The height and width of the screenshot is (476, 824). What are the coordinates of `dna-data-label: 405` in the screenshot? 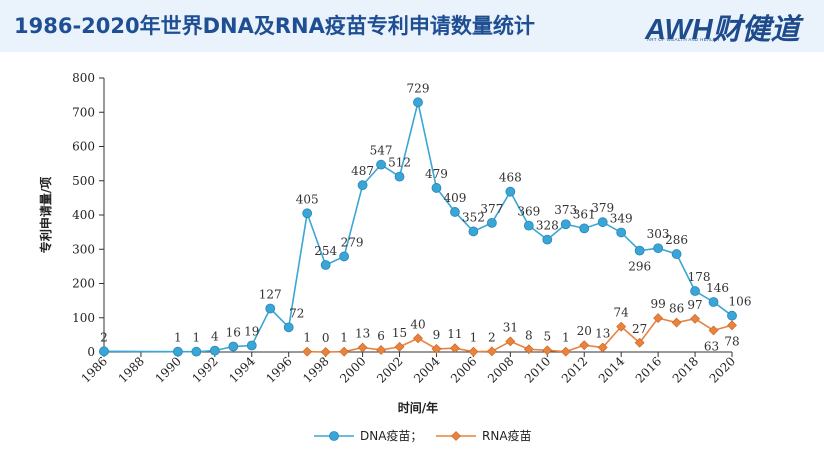 It's located at (307, 199).